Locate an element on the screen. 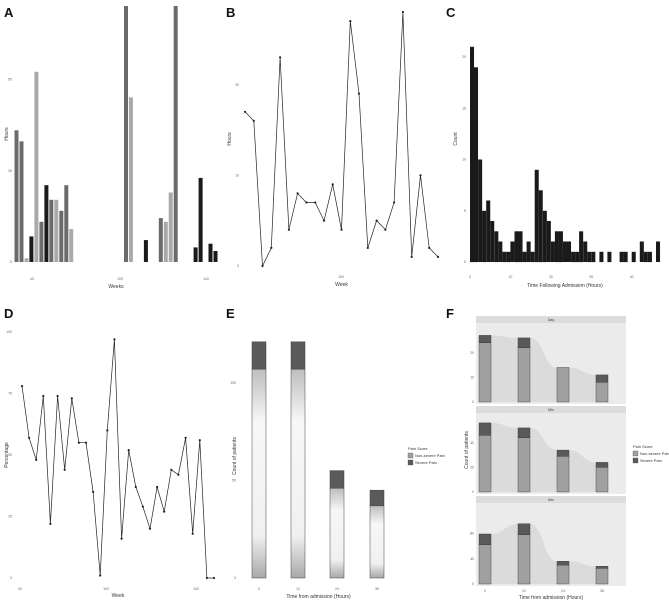 The width and height of the screenshot is (669, 606). y-axis-title: Percentage is located at coordinates (7, 455).